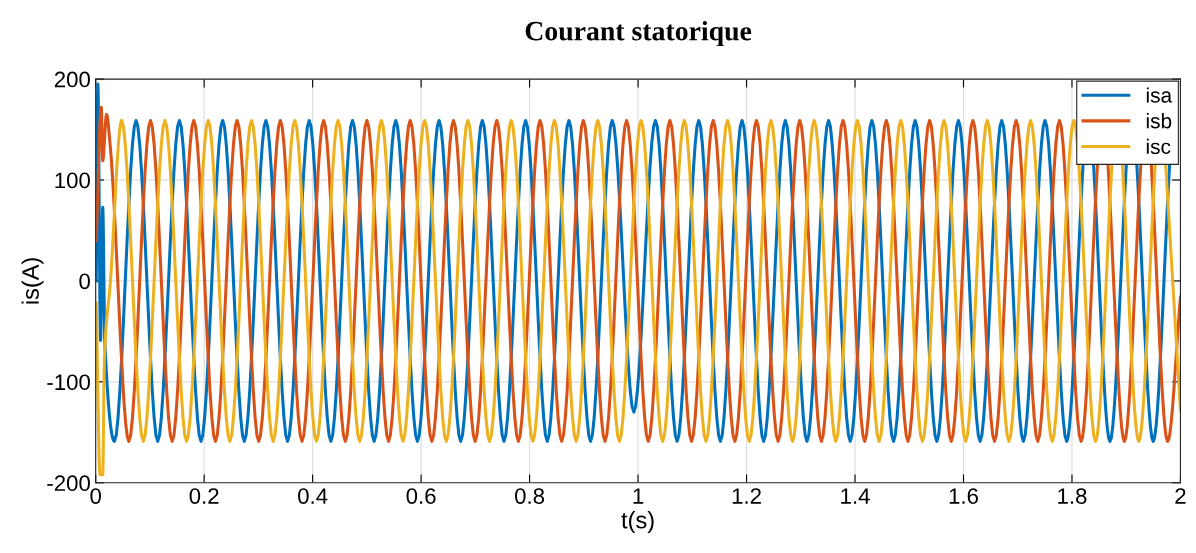 This screenshot has height=553, width=1196. Describe the element at coordinates (638, 496) in the screenshot. I see `x-tick-label: 1` at that location.